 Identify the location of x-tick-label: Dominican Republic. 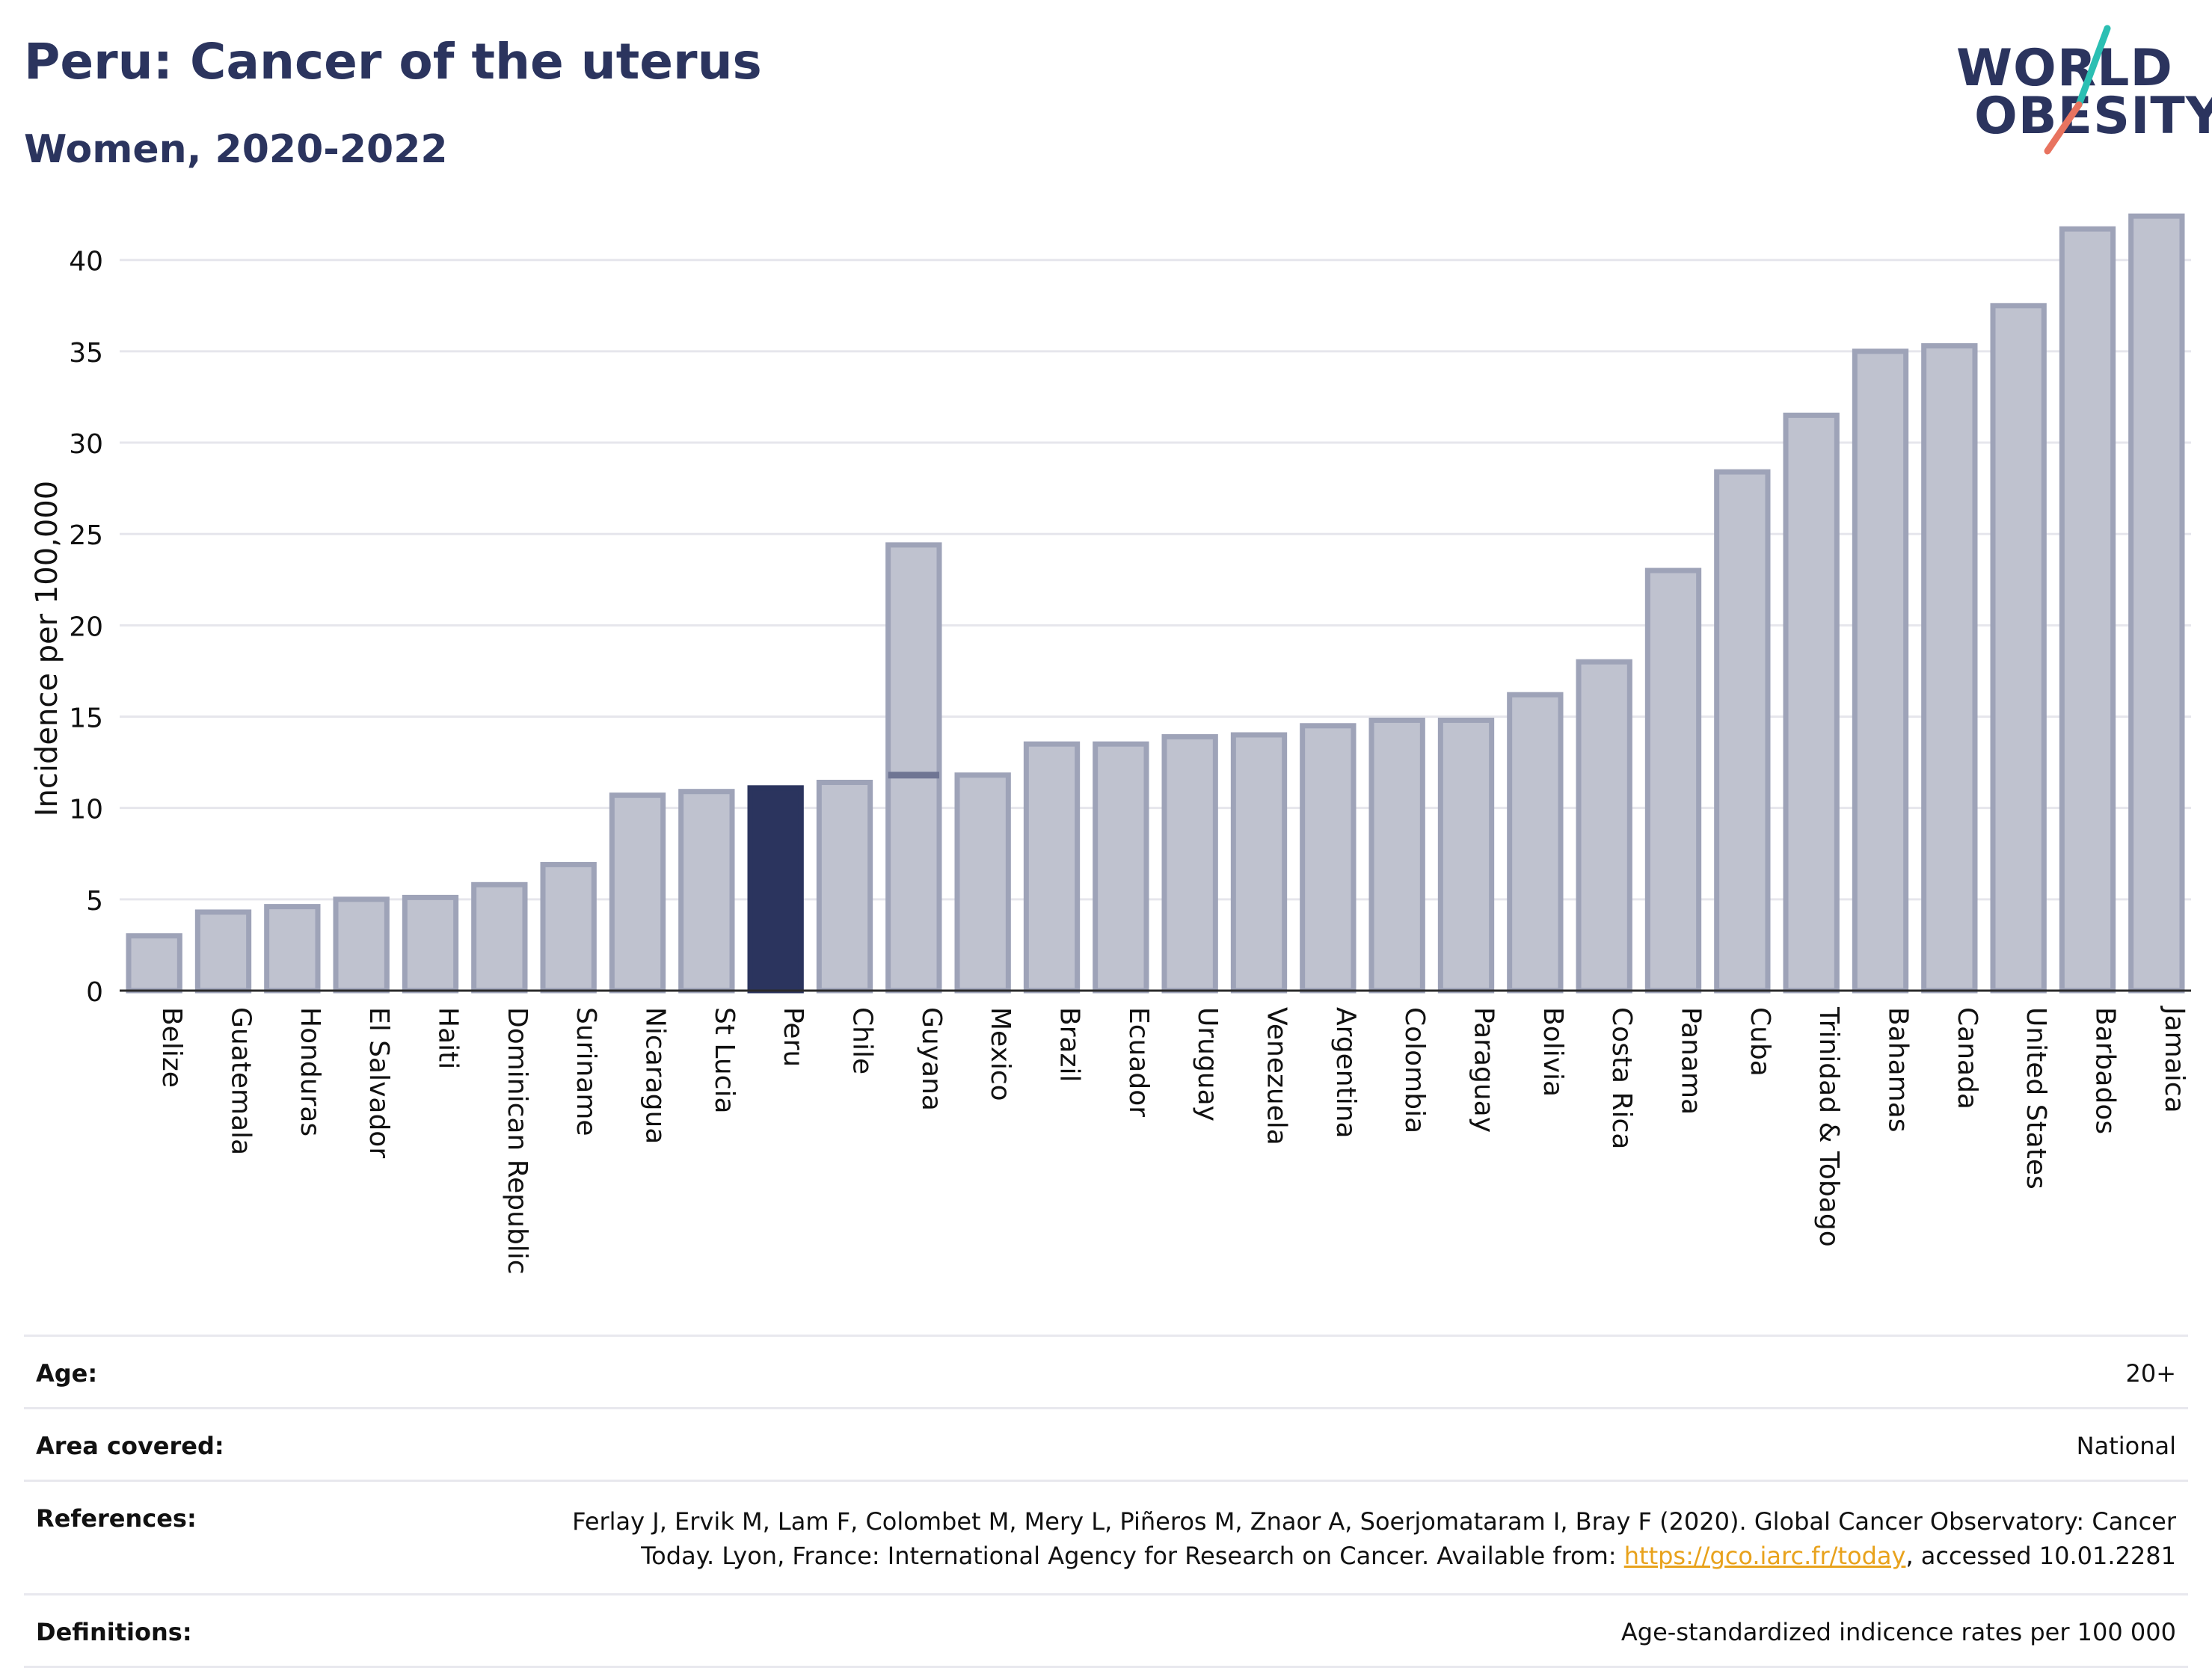
(517, 1141).